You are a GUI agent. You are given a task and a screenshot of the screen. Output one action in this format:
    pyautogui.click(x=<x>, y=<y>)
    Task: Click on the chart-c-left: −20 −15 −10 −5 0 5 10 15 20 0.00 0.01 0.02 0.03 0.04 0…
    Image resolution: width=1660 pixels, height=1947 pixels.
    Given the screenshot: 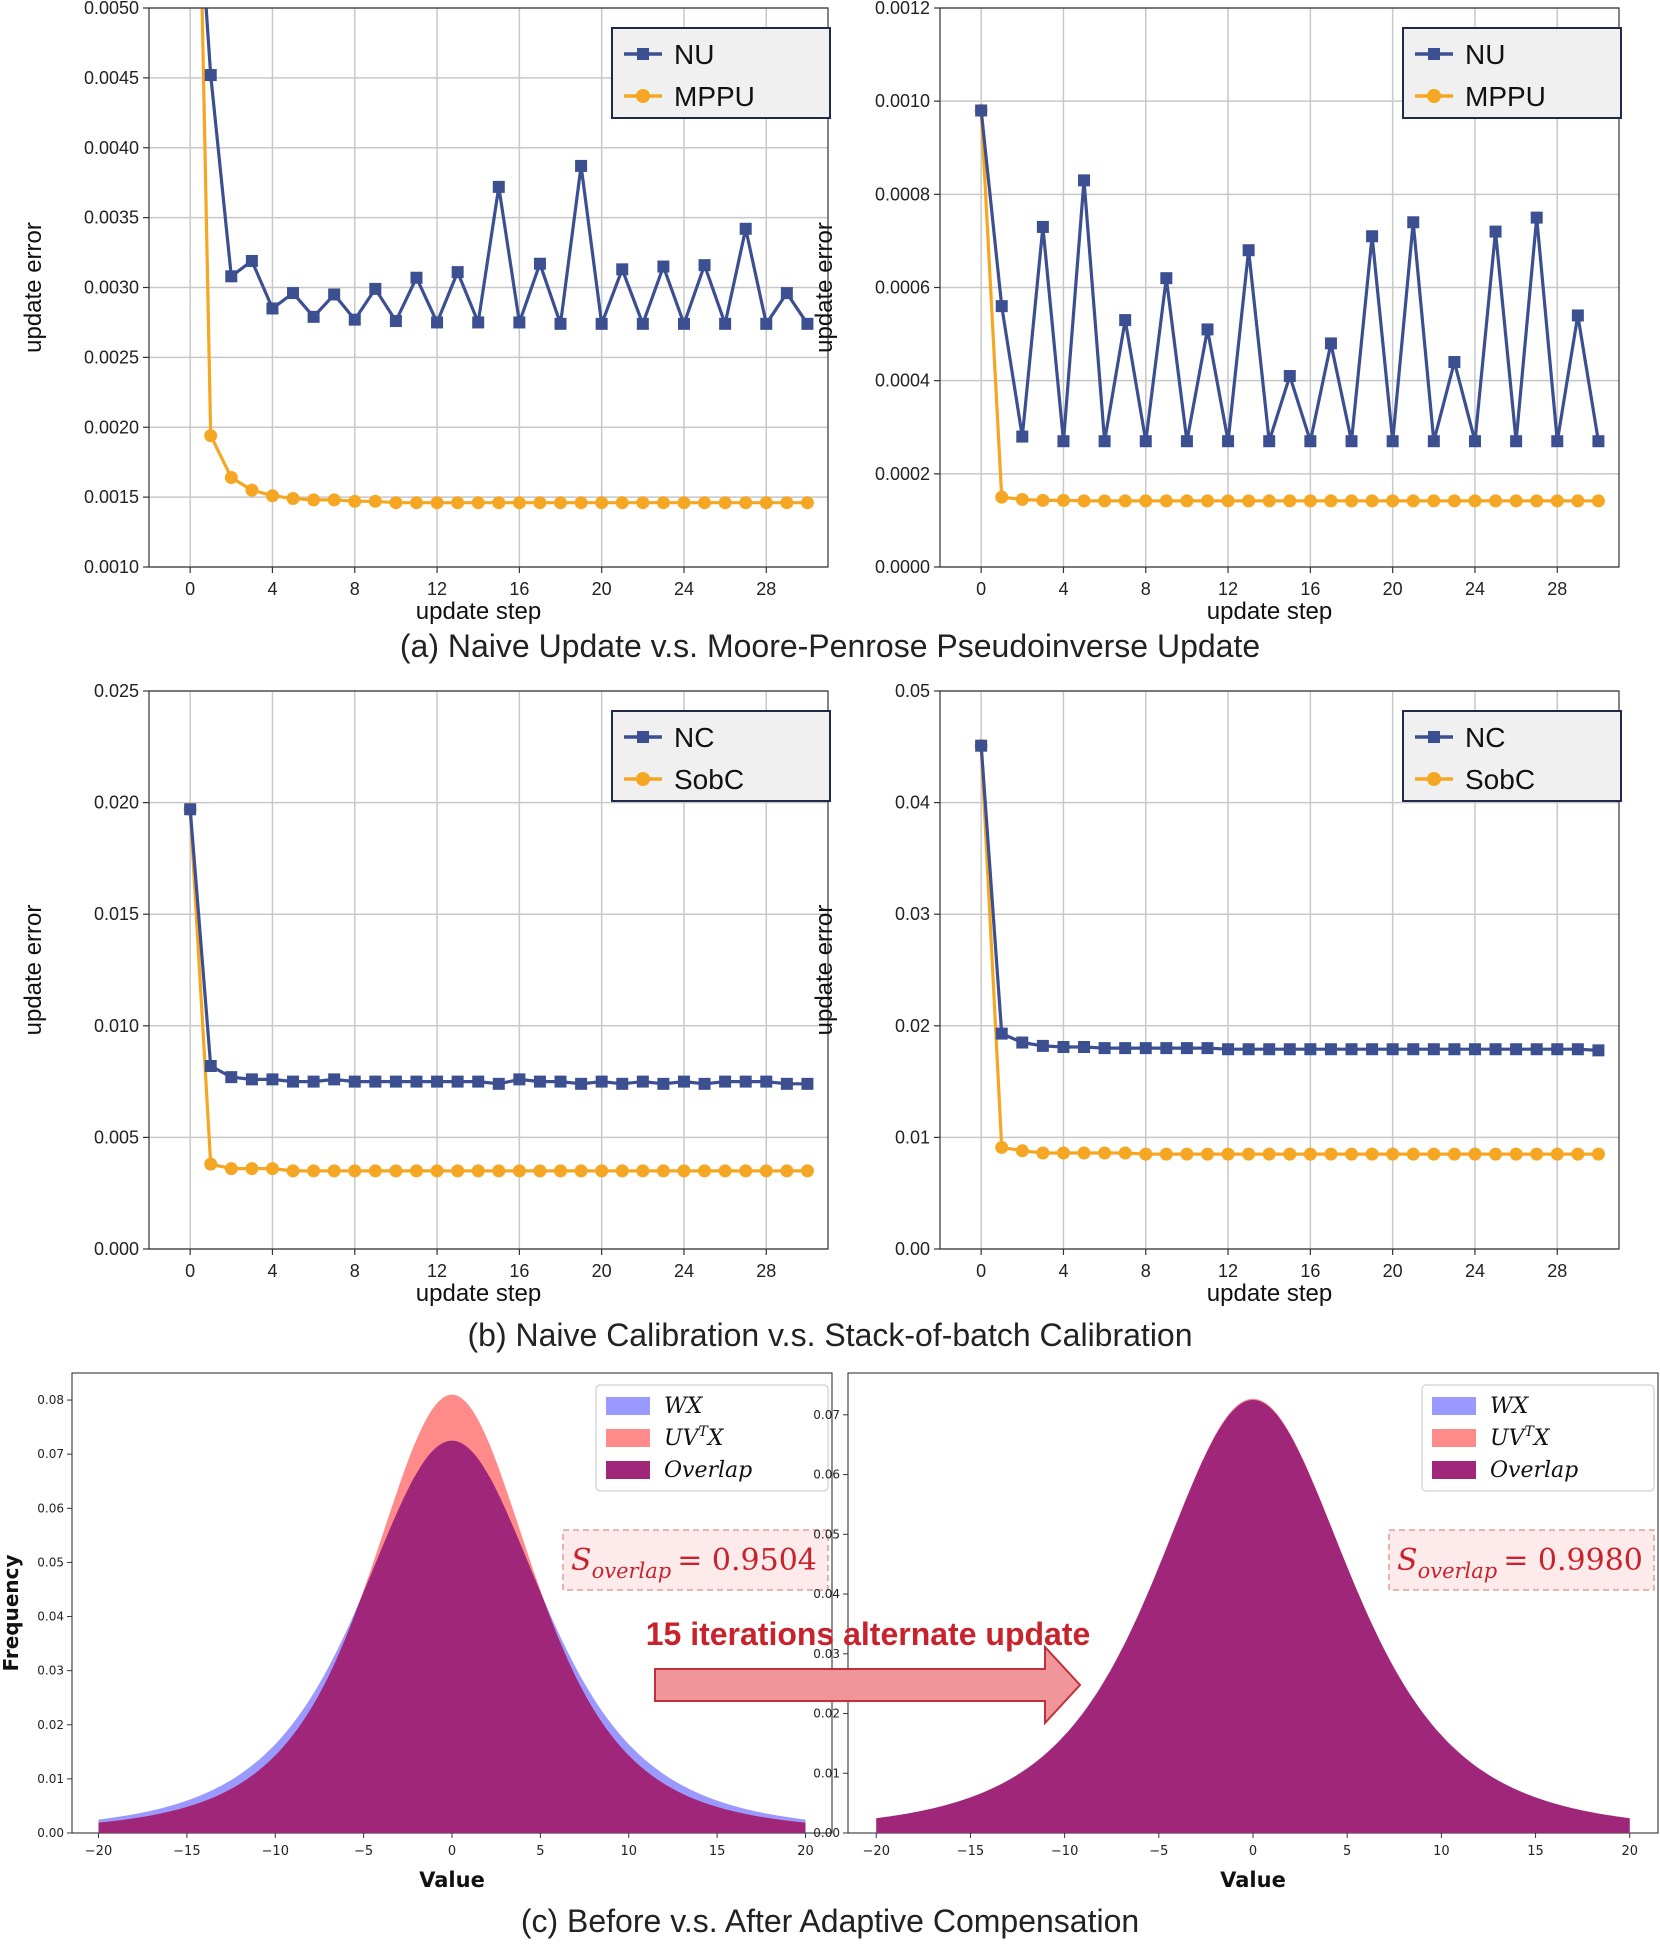 What is the action you would take?
    pyautogui.click(x=416, y=1632)
    